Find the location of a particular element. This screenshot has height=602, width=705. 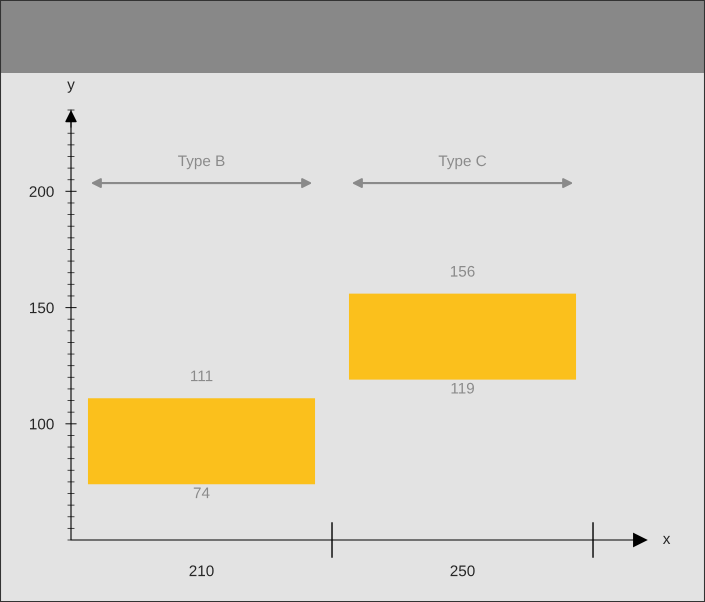

y-axis-title: y is located at coordinates (71, 87).